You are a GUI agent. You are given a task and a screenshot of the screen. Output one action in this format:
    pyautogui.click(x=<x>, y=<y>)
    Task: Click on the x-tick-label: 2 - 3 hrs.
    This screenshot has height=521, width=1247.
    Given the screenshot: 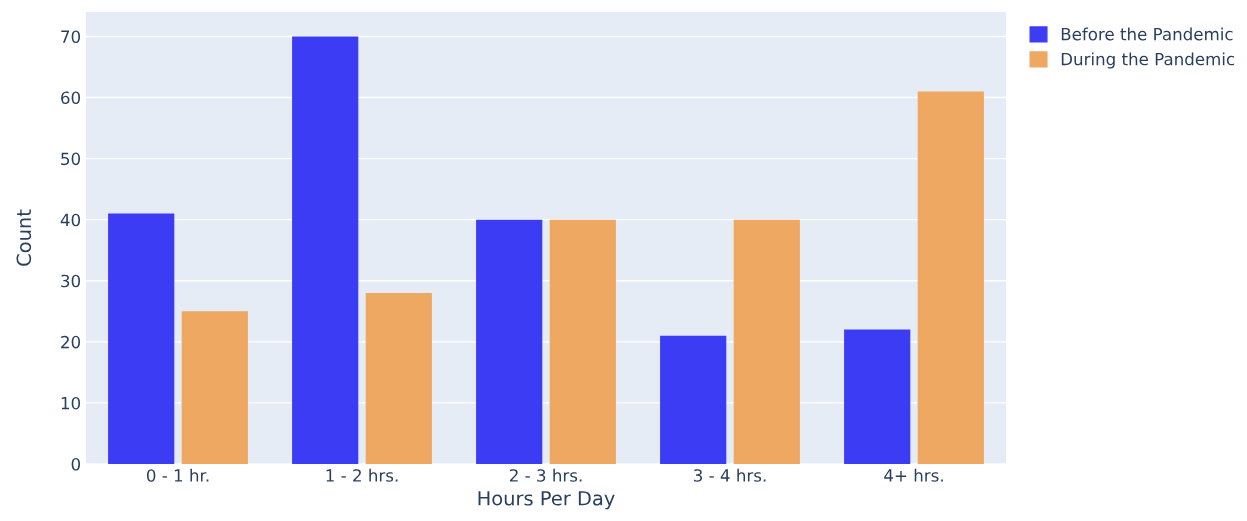 What is the action you would take?
    pyautogui.click(x=545, y=475)
    